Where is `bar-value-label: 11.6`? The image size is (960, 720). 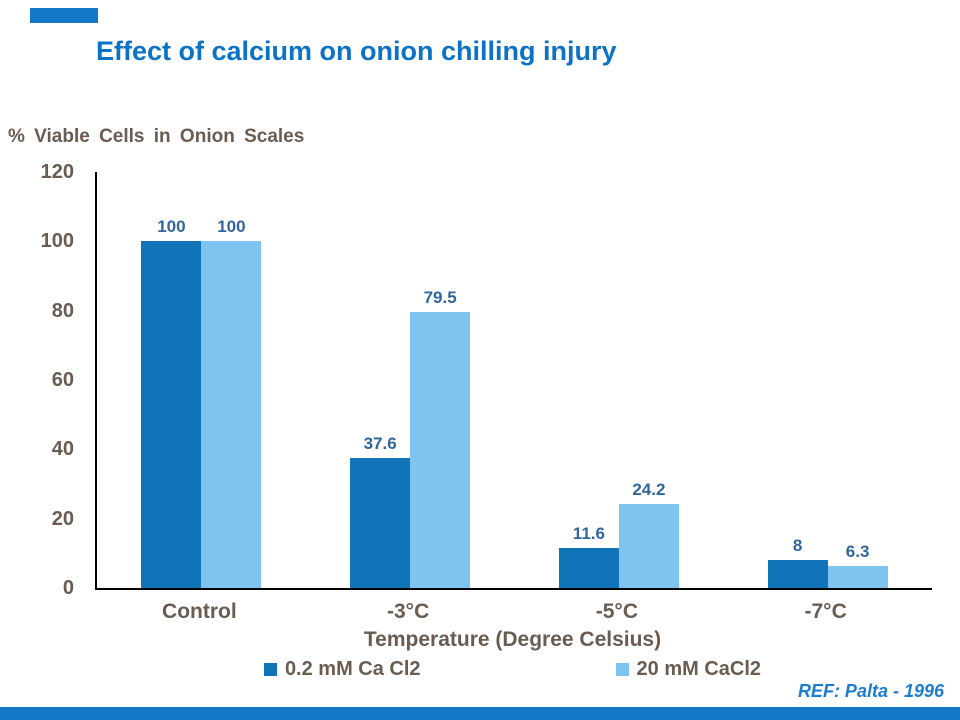
bar-value-label: 11.6 is located at coordinates (588, 533).